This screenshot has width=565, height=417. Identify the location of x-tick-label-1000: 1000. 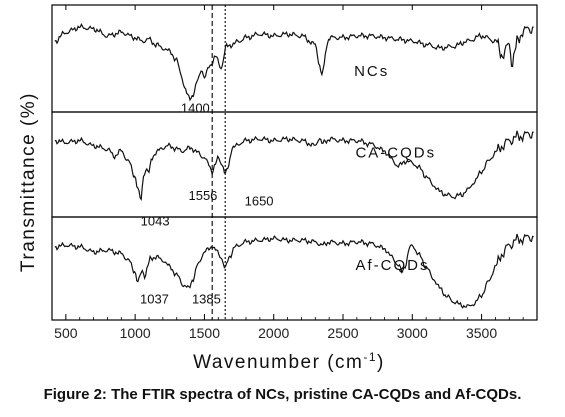
(135, 333).